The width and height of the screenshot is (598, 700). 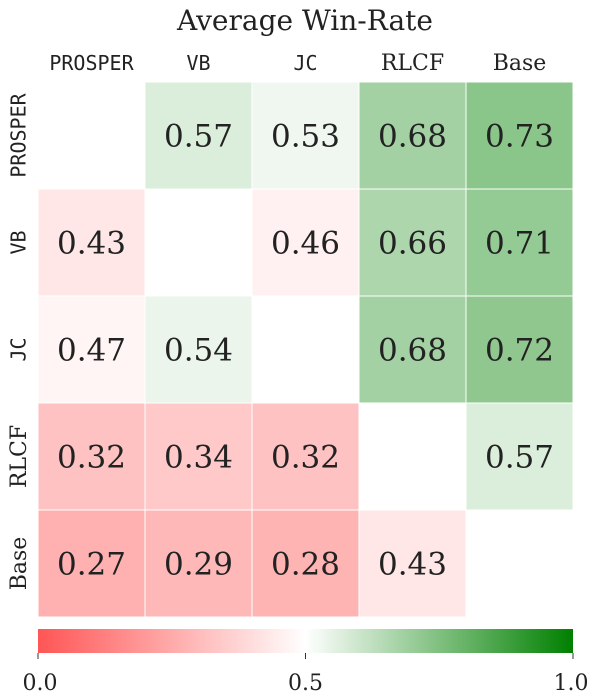 What do you see at coordinates (19, 242) in the screenshot?
I see `row-label: VB` at bounding box center [19, 242].